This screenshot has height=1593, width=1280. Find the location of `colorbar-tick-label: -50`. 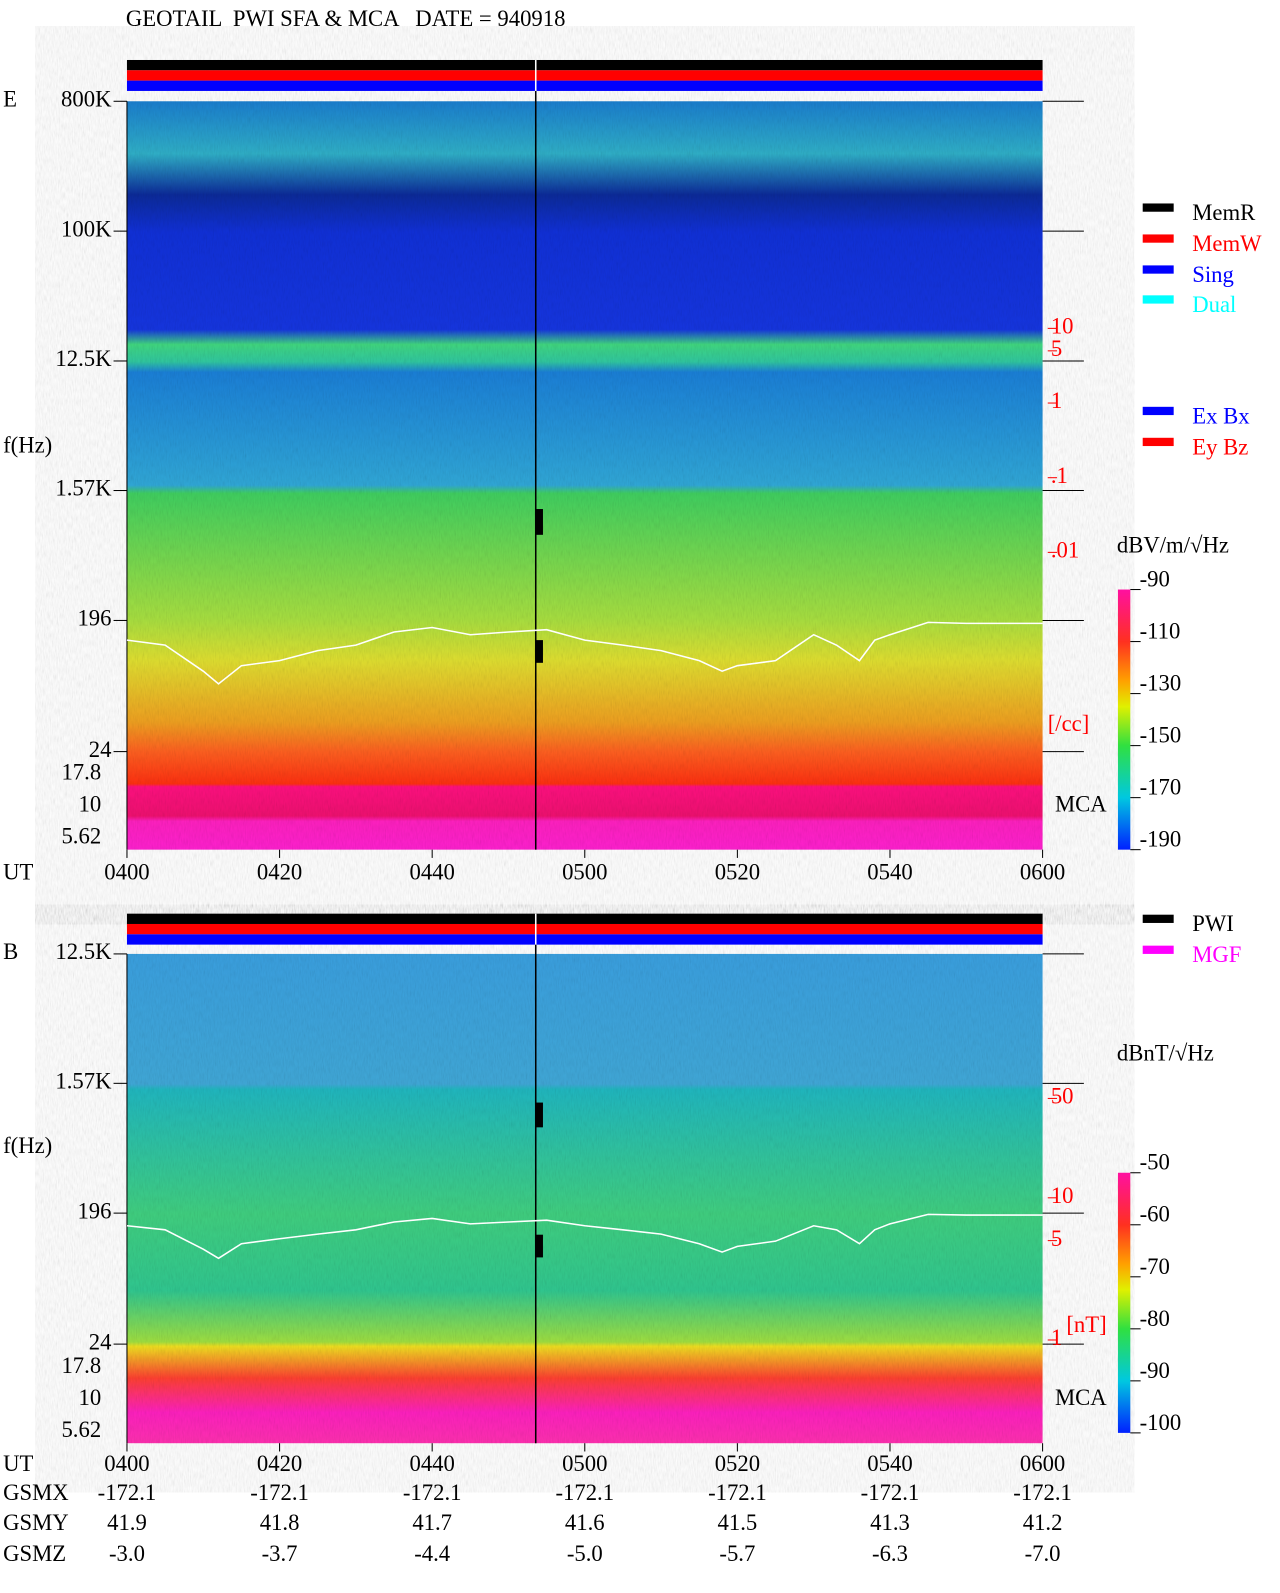

colorbar-tick-label: -50 is located at coordinates (1155, 1162).